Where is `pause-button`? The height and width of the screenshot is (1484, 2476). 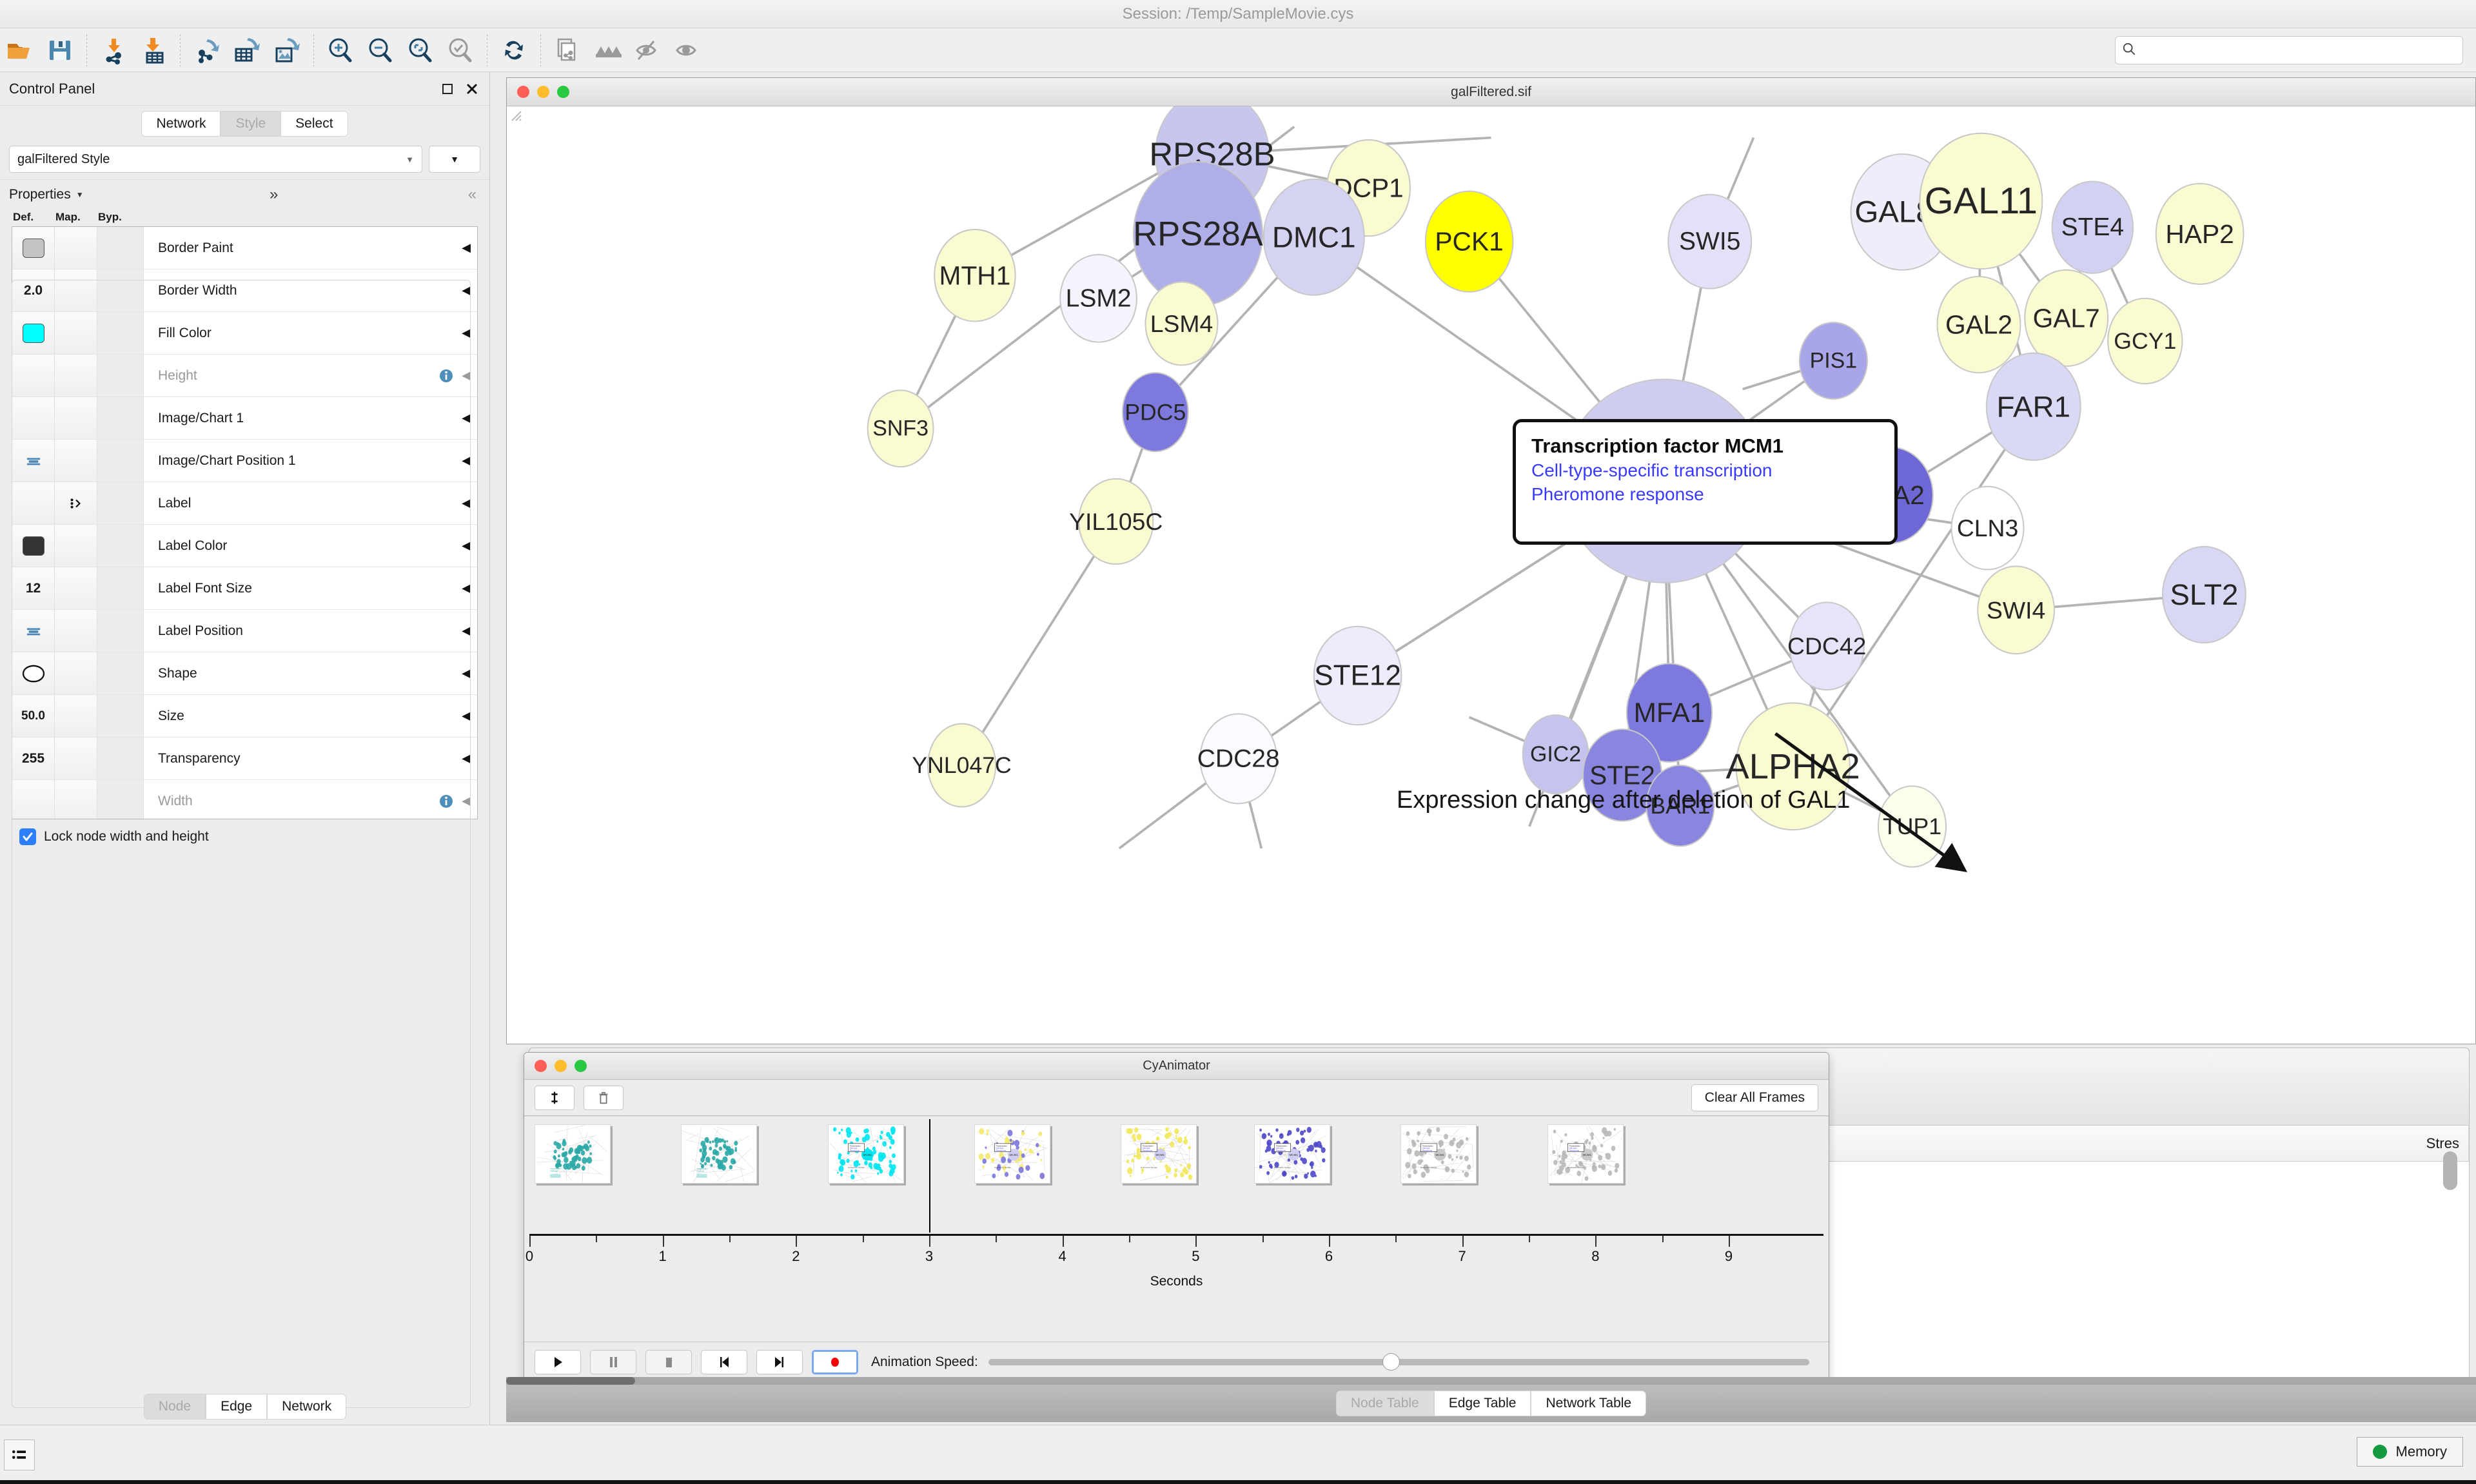
pause-button is located at coordinates (613, 1361).